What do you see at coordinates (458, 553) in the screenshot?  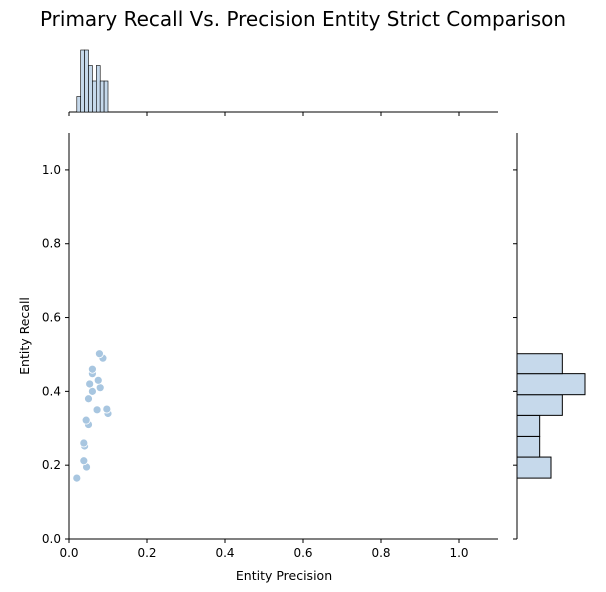 I see `x-tick-label: 1.0` at bounding box center [458, 553].